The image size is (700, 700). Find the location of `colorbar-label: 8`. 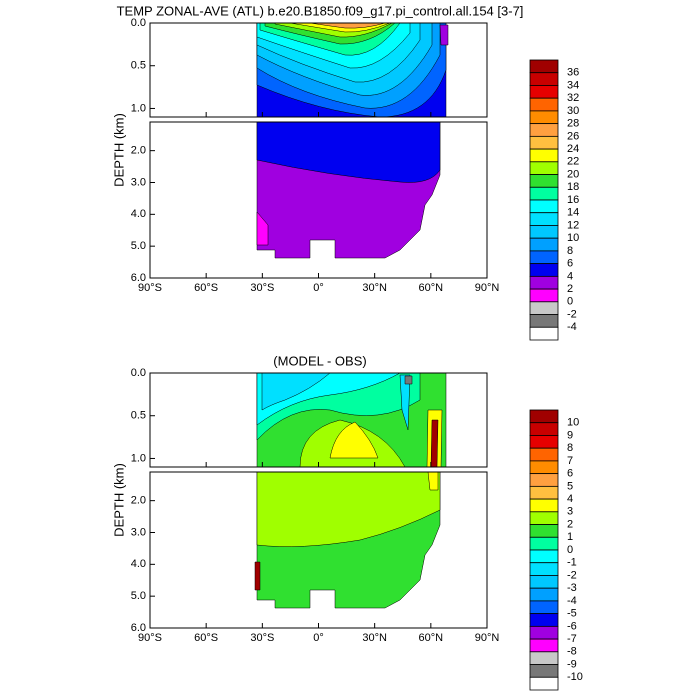

colorbar-label: 8 is located at coordinates (570, 251).